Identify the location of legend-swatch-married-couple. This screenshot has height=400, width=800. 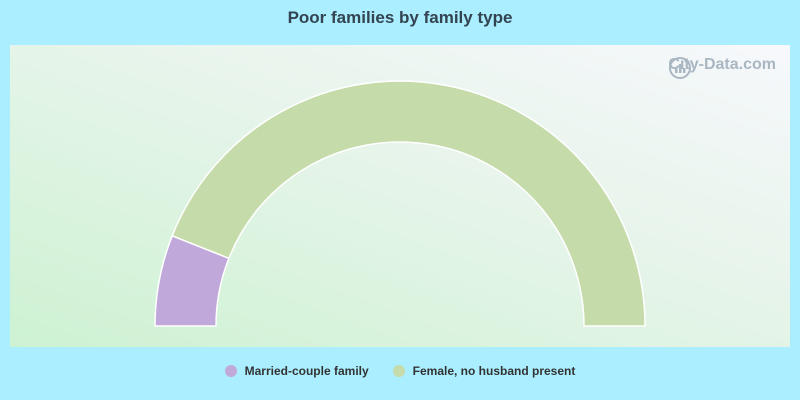
(230, 371).